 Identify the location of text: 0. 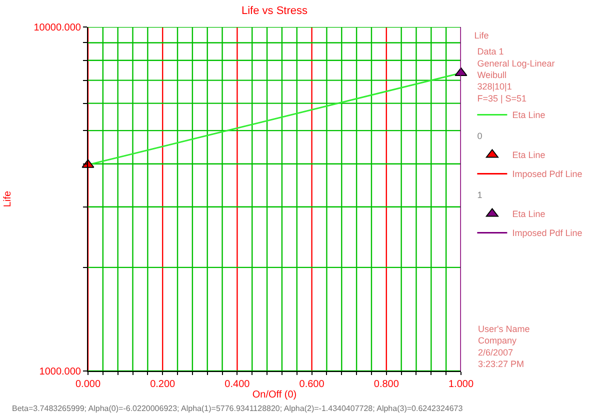
(479, 136).